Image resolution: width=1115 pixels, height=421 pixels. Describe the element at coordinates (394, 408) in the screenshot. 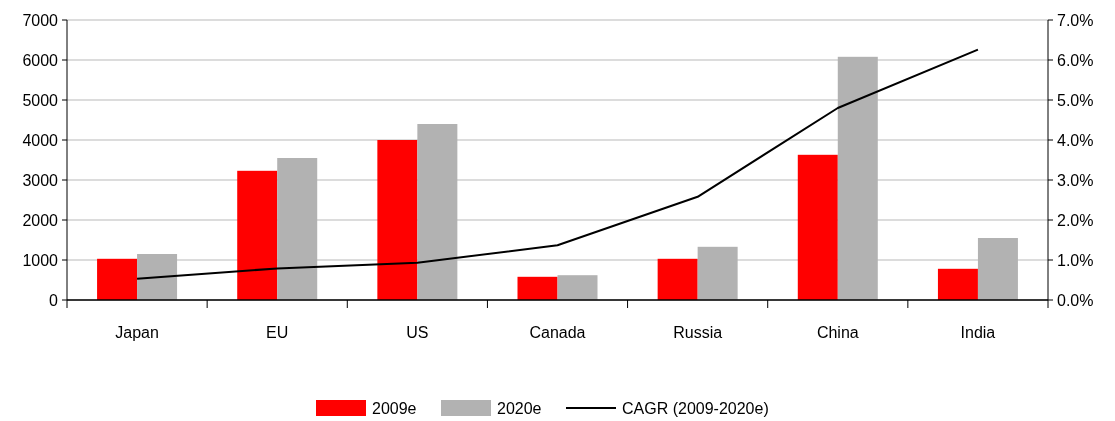

I see `legend-label: 2009e` at that location.